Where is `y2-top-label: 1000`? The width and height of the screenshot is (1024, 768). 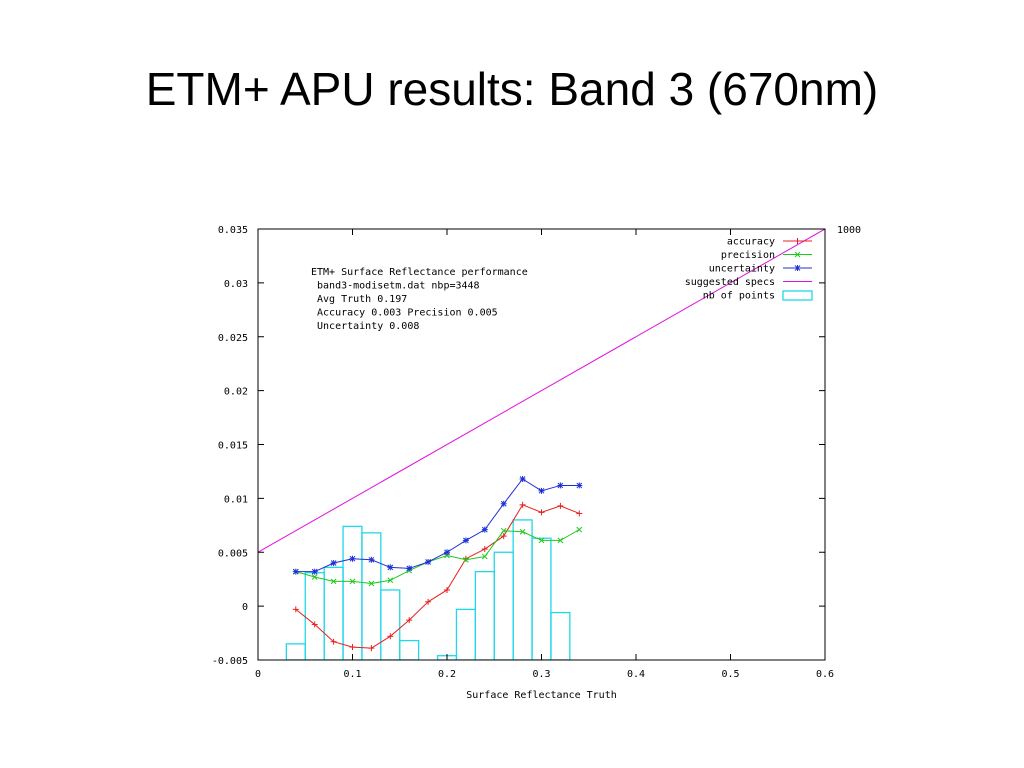 y2-top-label: 1000 is located at coordinates (849, 230).